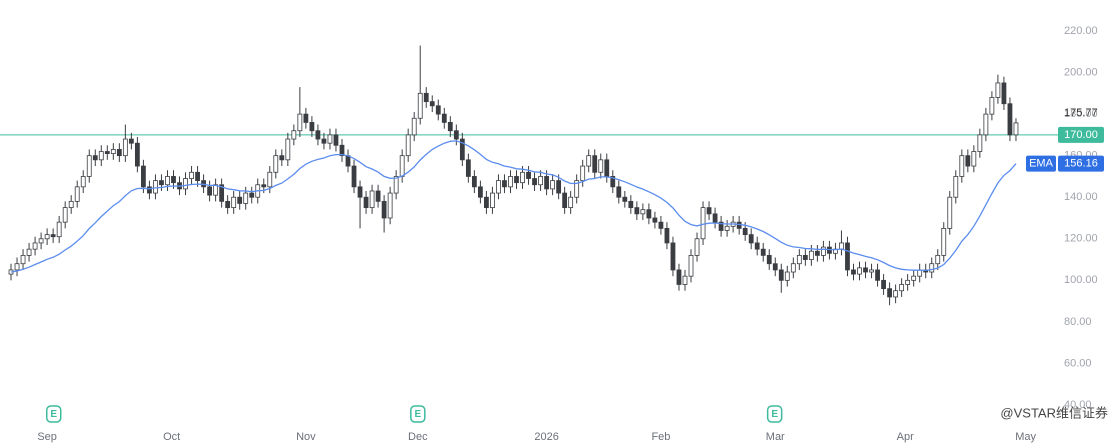 The height and width of the screenshot is (448, 1116). I want to click on x-tick-label: Sep, so click(47, 437).